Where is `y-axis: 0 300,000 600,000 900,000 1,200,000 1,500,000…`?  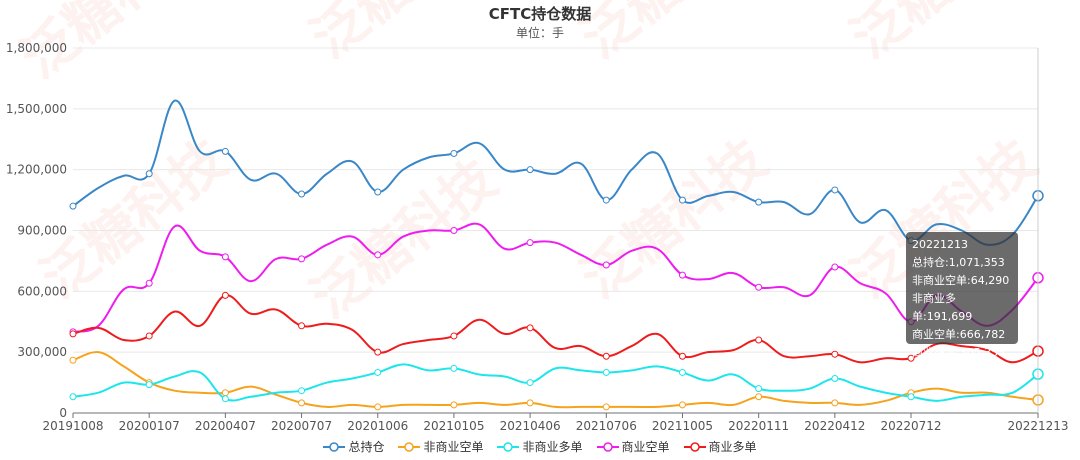 y-axis: 0 300,000 600,000 900,000 1,200,000 1,500,000… is located at coordinates (36, 230).